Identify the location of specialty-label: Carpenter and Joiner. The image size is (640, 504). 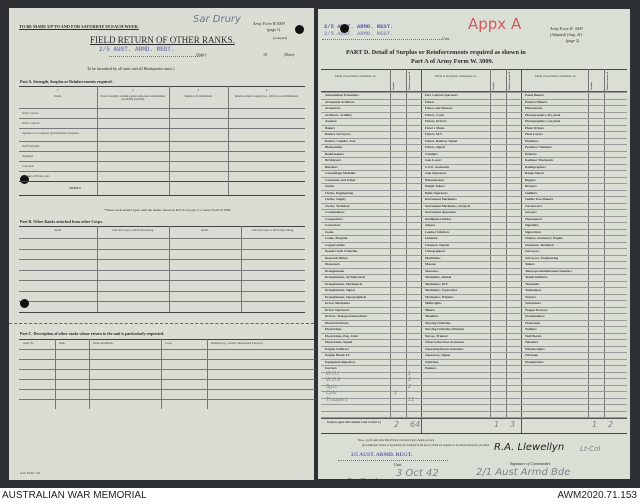
(340, 179).